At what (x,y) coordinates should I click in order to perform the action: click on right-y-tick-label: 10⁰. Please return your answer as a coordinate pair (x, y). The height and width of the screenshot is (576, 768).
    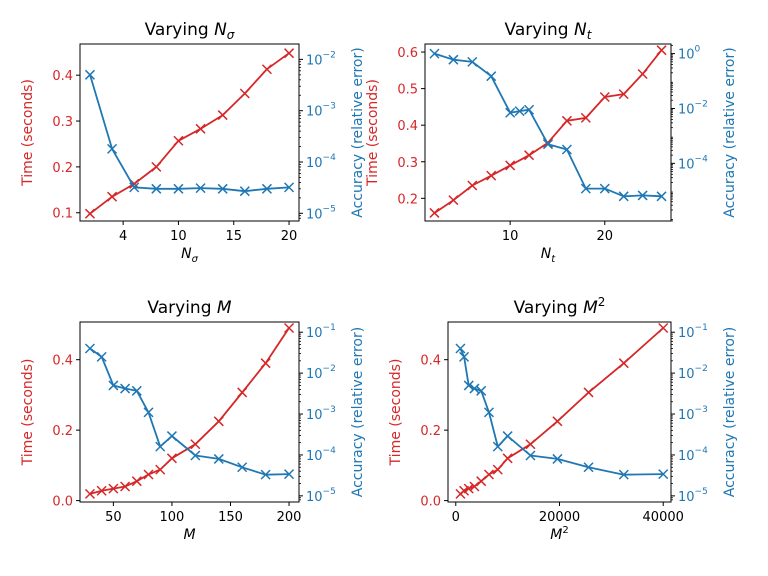
    Looking at the image, I should click on (689, 54).